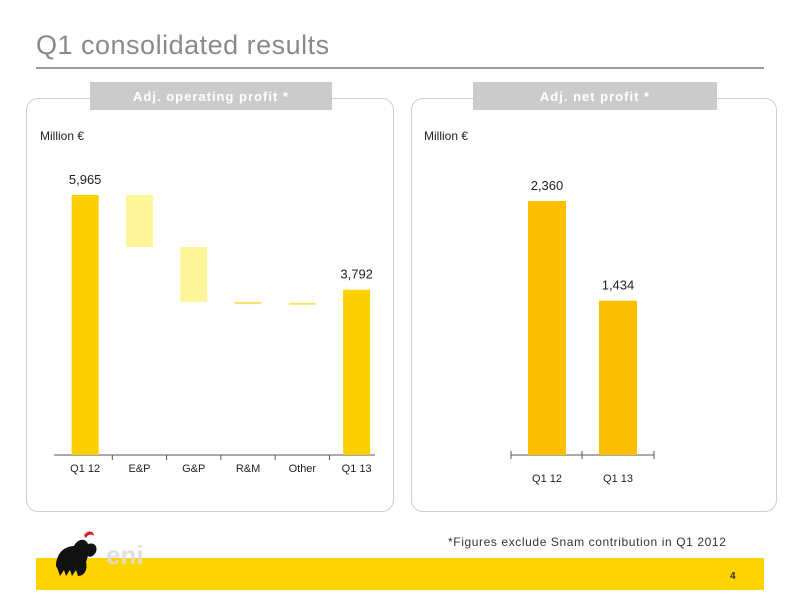  I want to click on operating-profit-bar-g-p, so click(194, 274).